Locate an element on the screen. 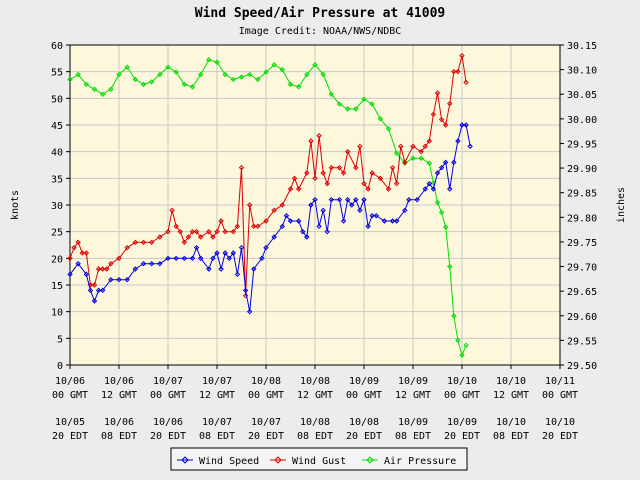 Image resolution: width=640 pixels, height=480 pixels. chart-subtitle: Image Credit: NOAA/NWS/NDBC is located at coordinates (320, 31).